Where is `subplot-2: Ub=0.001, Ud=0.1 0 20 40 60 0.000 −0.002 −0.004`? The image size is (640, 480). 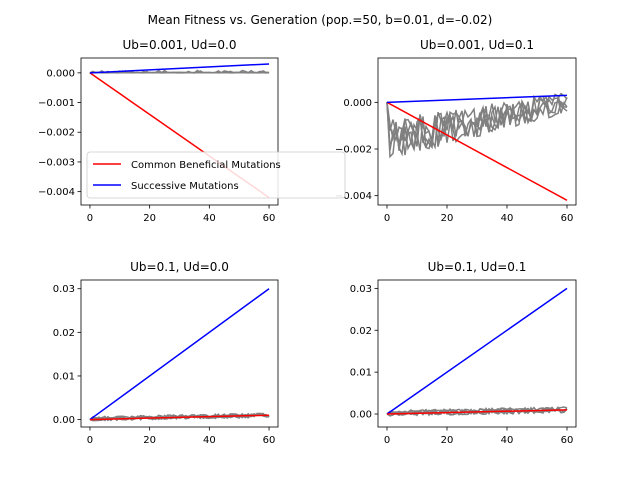
subplot-2: Ub=0.001, Ud=0.1 0 20 40 60 0.000 −0.002 −0.004 is located at coordinates (456, 131).